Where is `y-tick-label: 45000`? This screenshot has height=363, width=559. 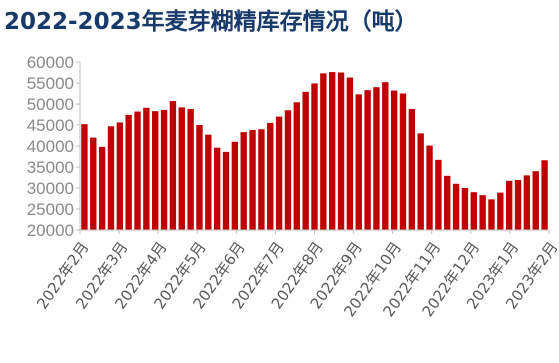
y-tick-label: 45000 is located at coordinates (50, 125).